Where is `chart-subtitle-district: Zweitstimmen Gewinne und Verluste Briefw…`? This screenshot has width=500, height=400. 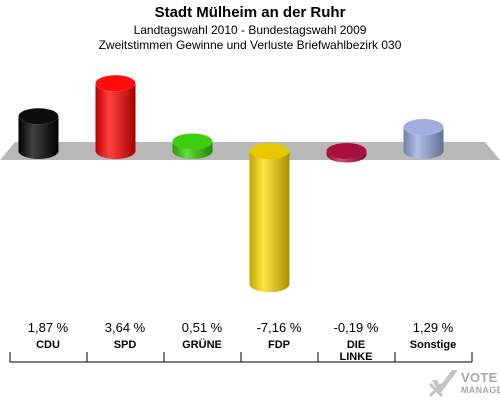 chart-subtitle-district: Zweitstimmen Gewinne und Verluste Briefw… is located at coordinates (250, 45).